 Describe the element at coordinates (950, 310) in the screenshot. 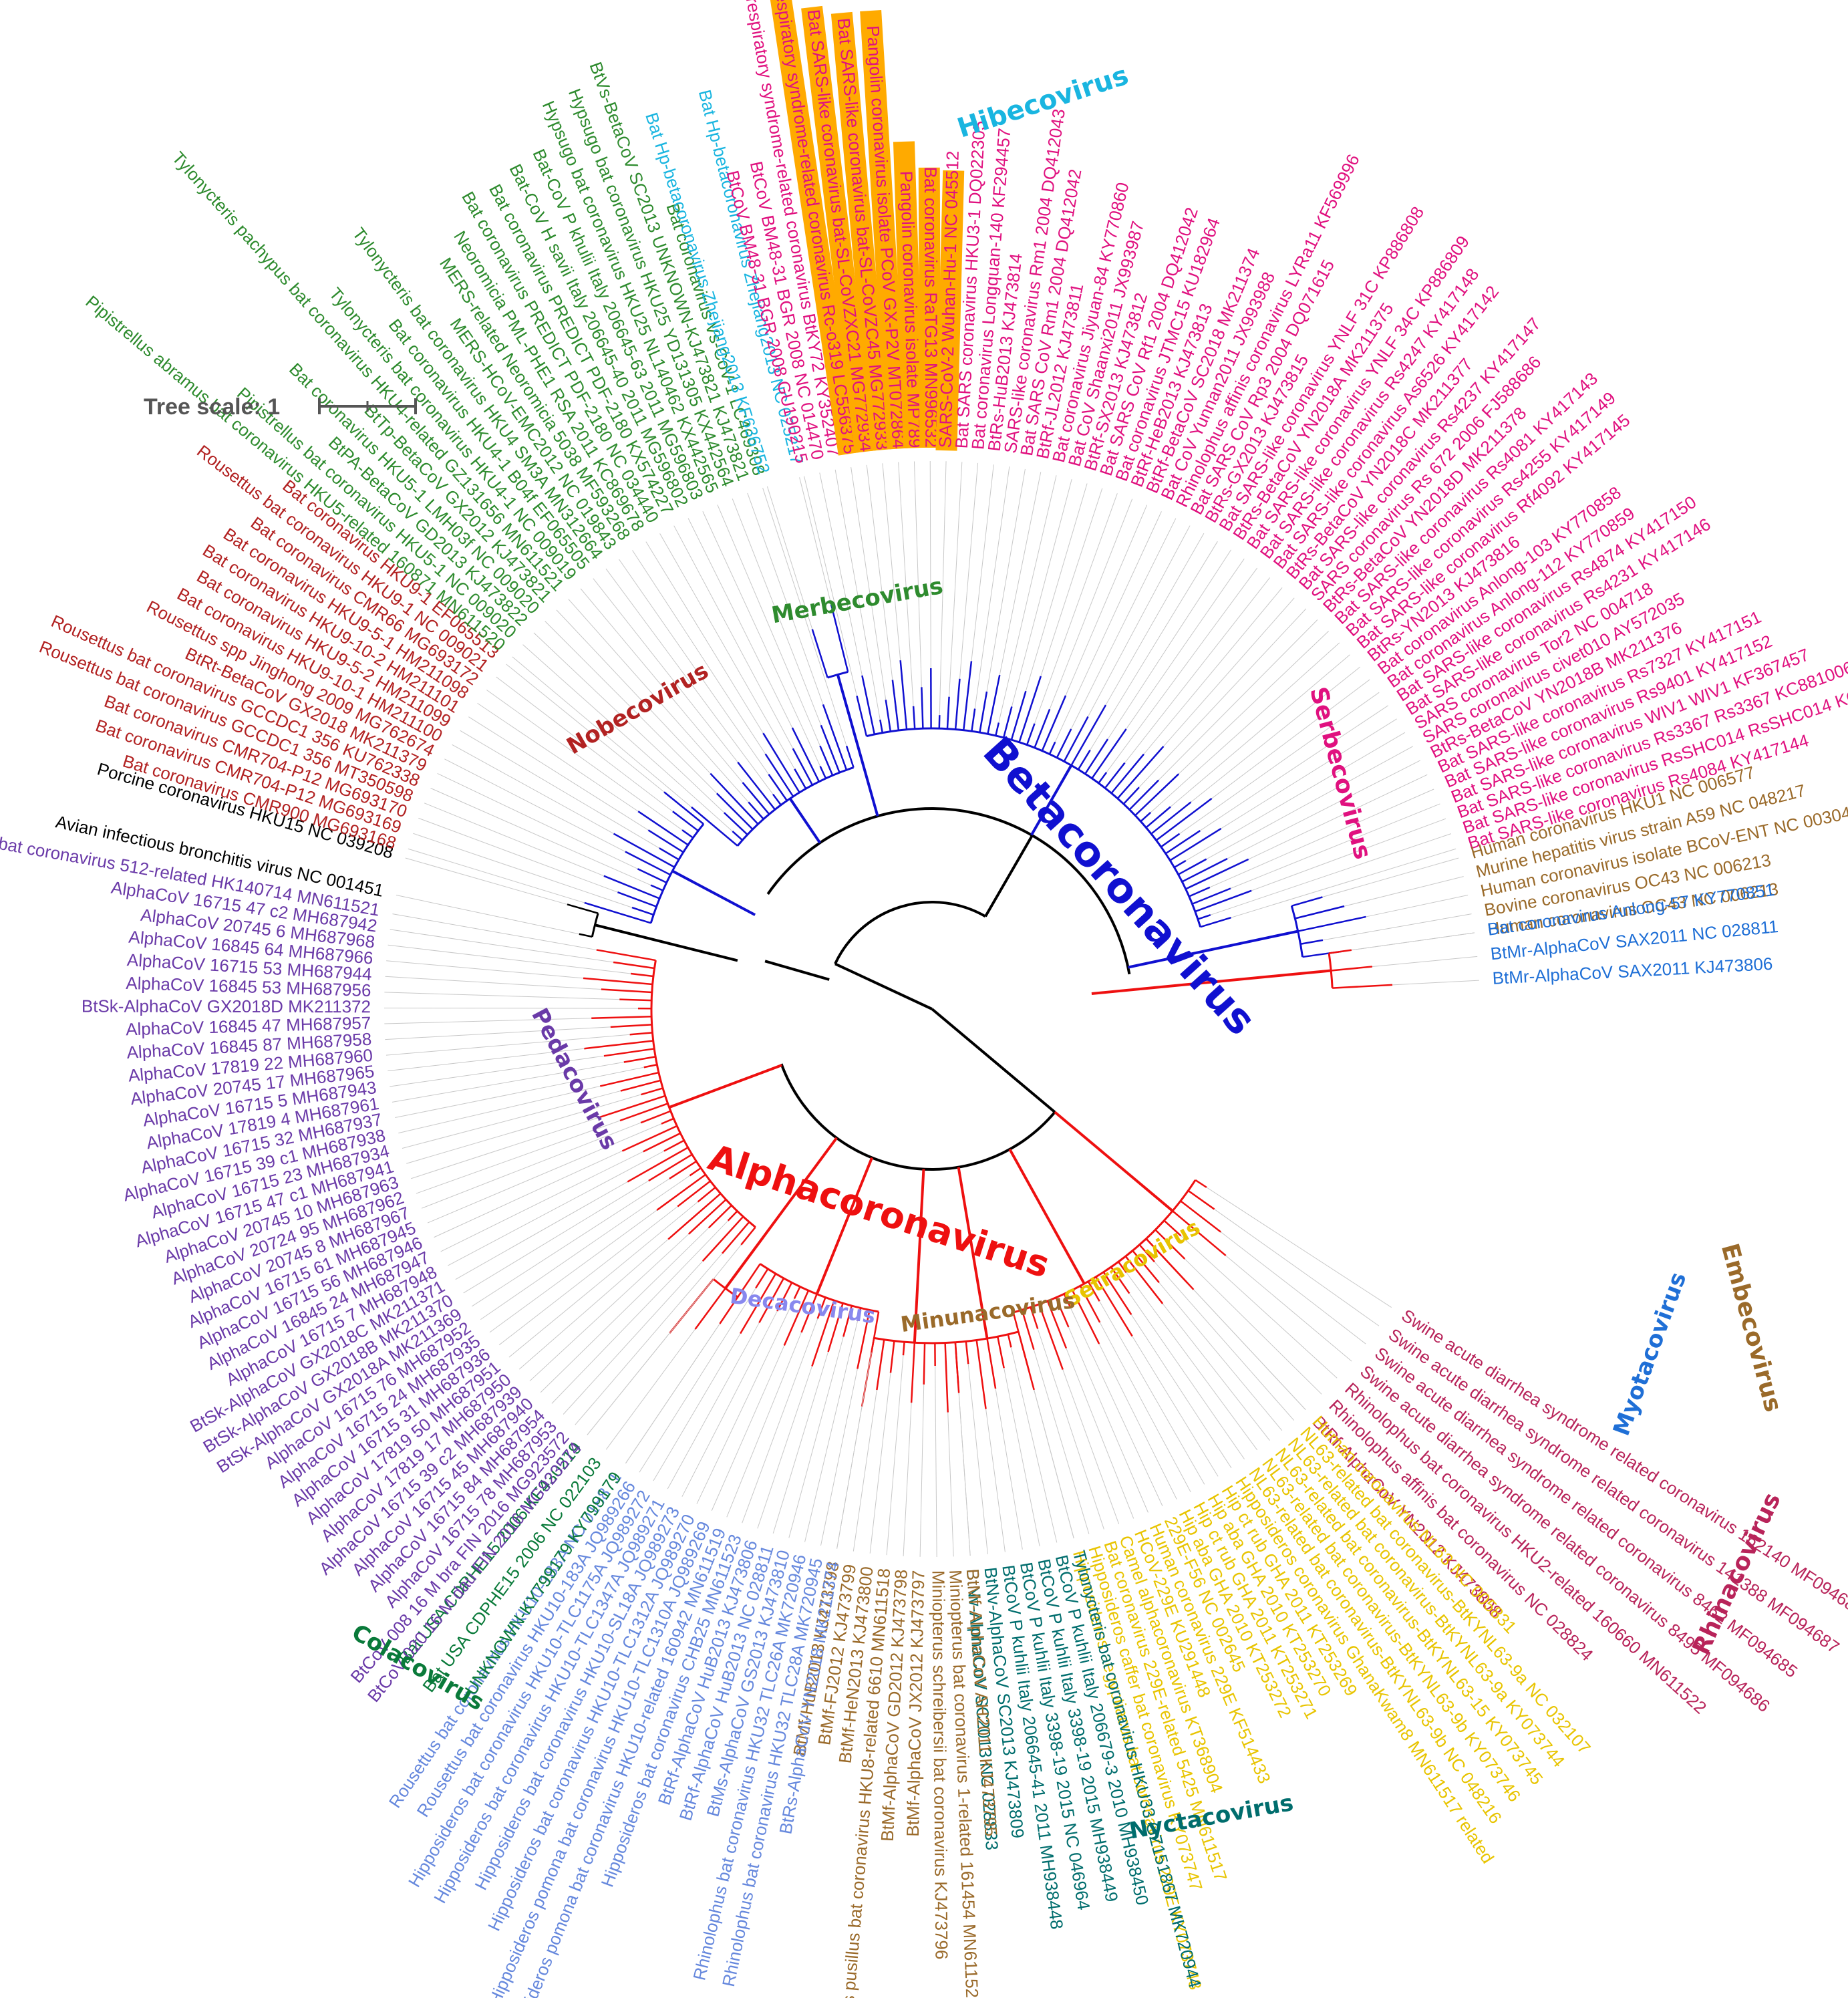

I see `tip-highlight` at that location.